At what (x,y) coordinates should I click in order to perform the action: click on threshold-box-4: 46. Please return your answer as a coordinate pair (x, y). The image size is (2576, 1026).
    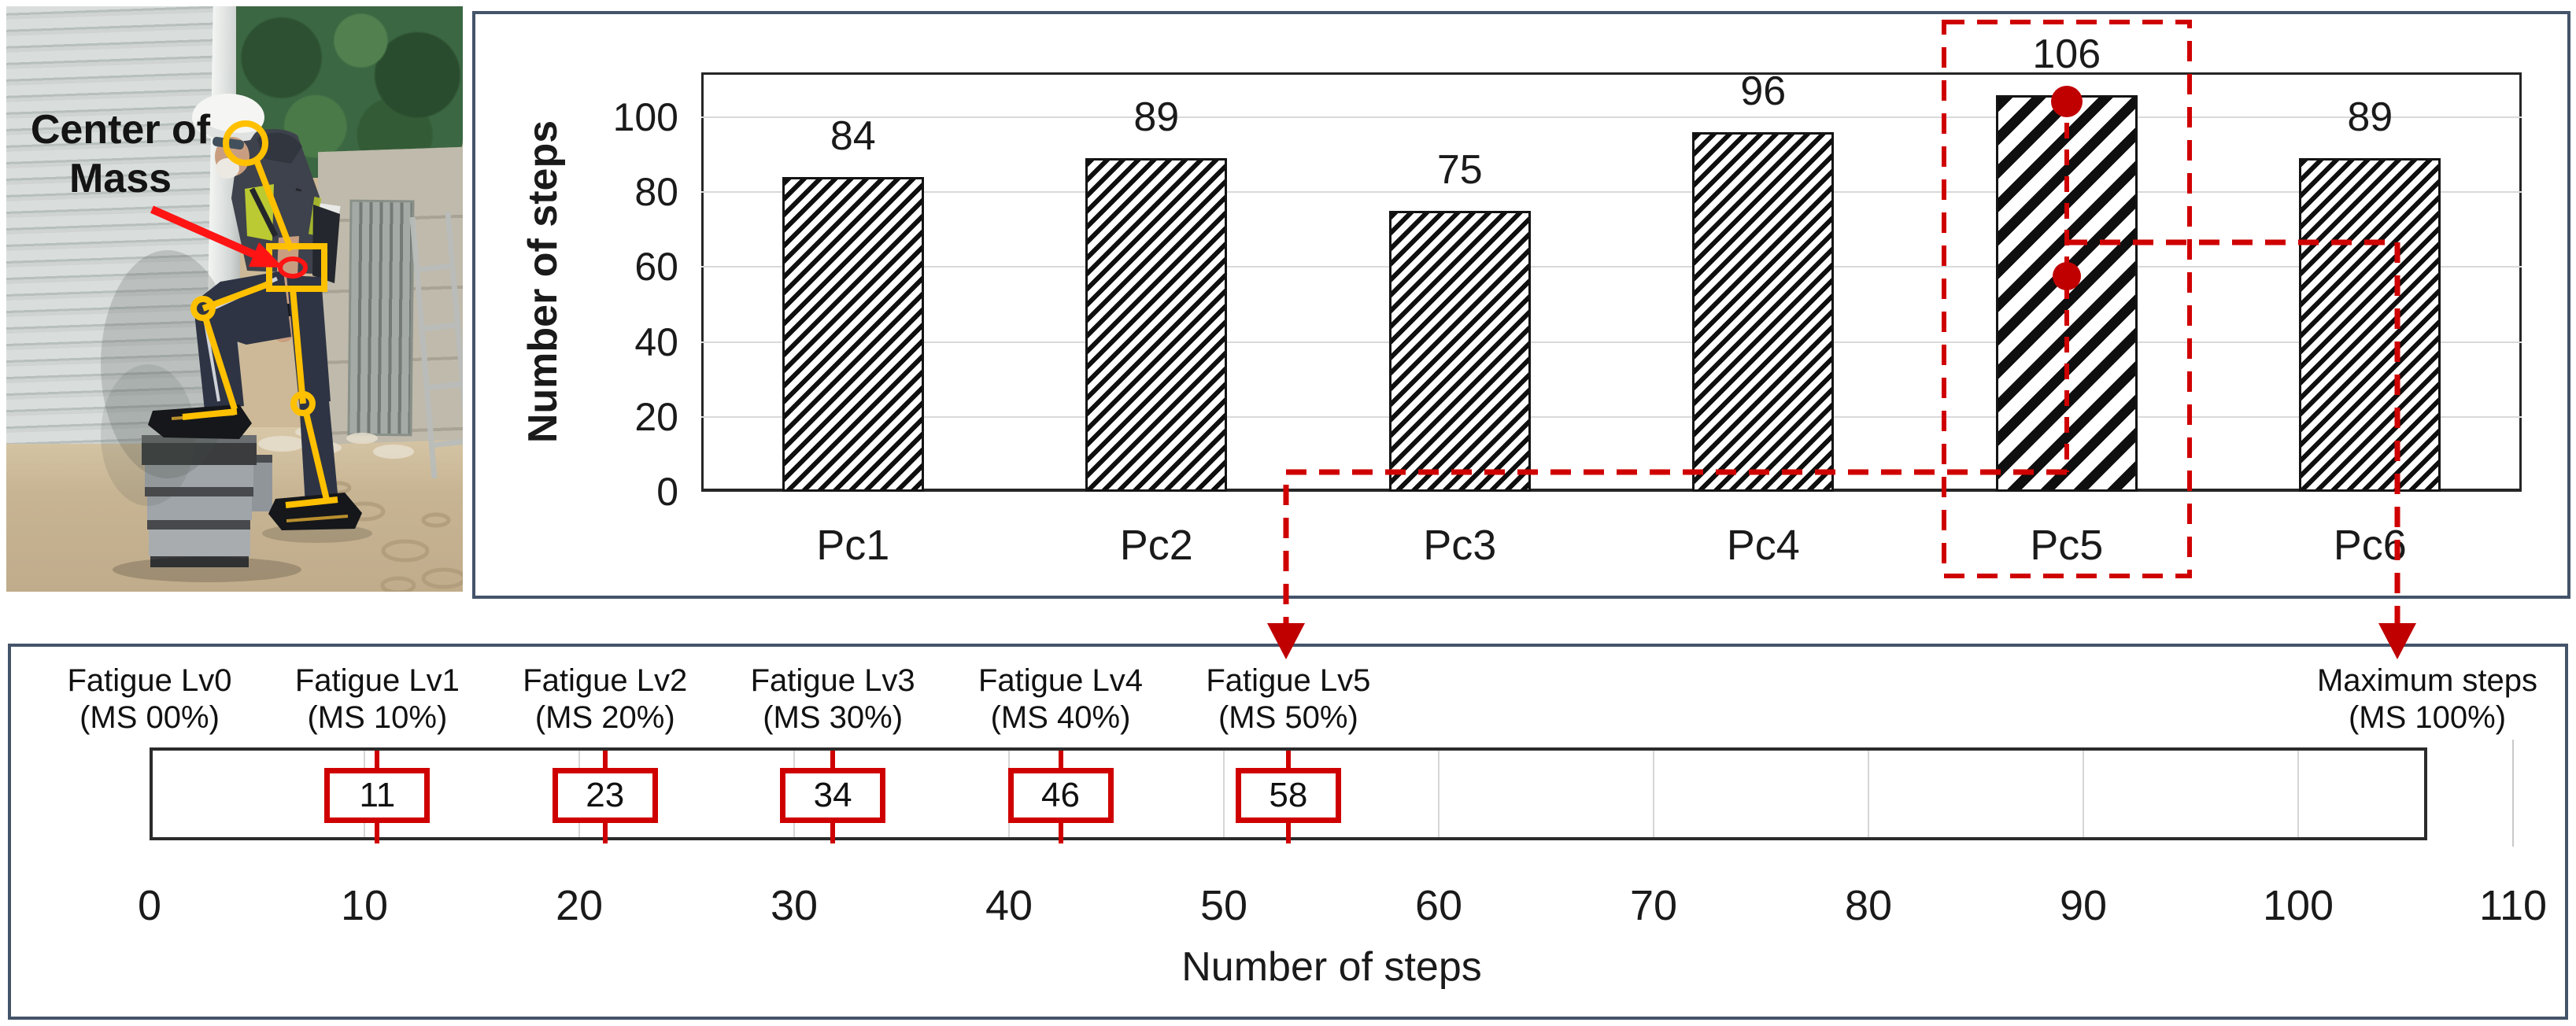
    Looking at the image, I should click on (1060, 795).